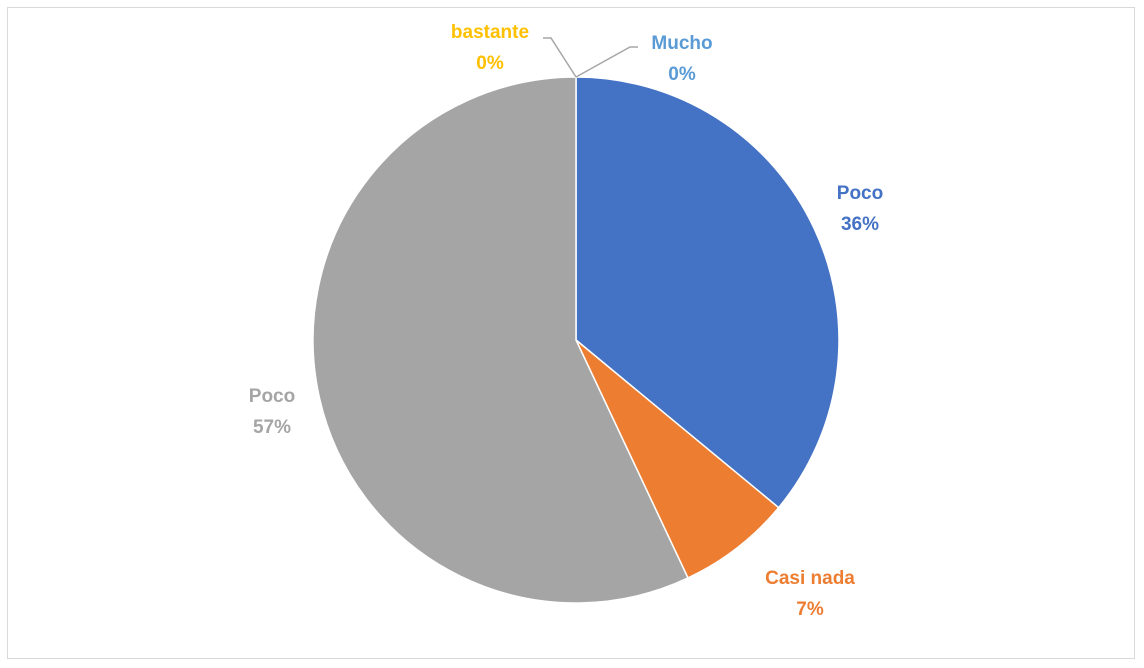 This screenshot has width=1144, height=668. What do you see at coordinates (860, 193) in the screenshot?
I see `slice-label-name-poco-1: Poco` at bounding box center [860, 193].